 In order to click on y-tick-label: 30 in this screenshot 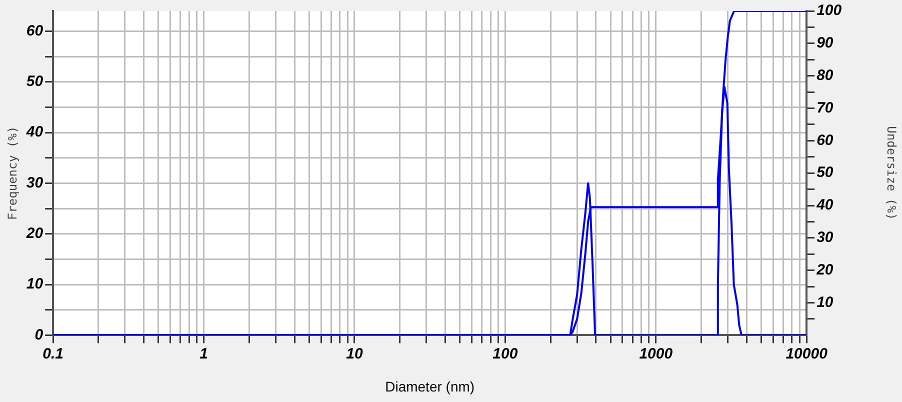, I will do `click(35, 183)`.